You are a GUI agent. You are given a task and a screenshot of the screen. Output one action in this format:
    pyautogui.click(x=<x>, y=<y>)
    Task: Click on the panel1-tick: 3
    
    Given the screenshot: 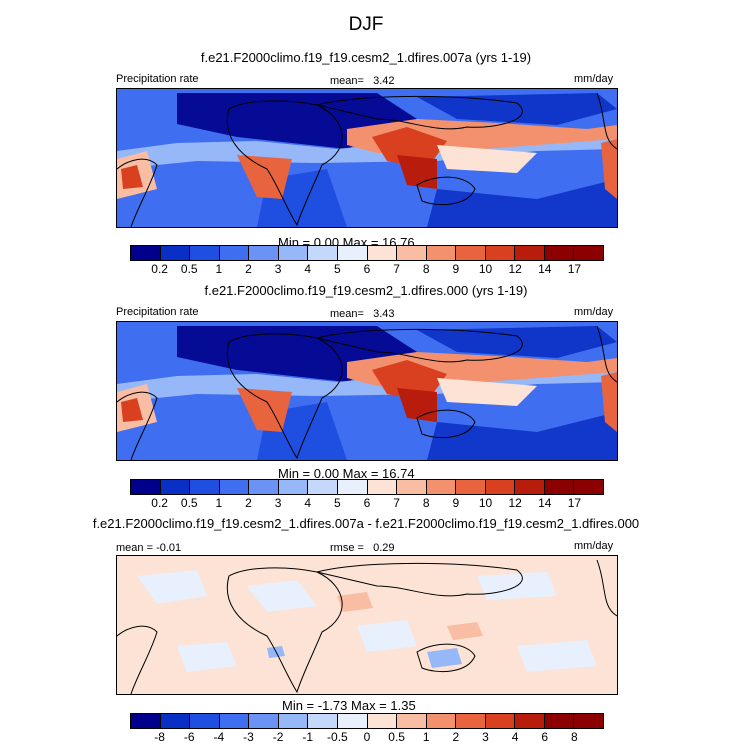 What is the action you would take?
    pyautogui.click(x=278, y=269)
    